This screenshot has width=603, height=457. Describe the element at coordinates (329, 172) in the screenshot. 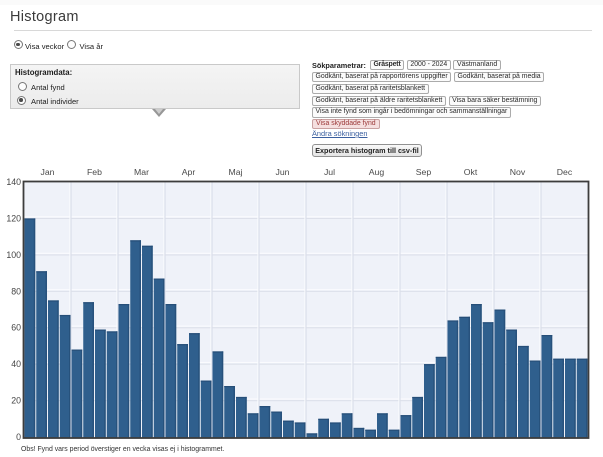

I see `svg-text: Jul` at that location.